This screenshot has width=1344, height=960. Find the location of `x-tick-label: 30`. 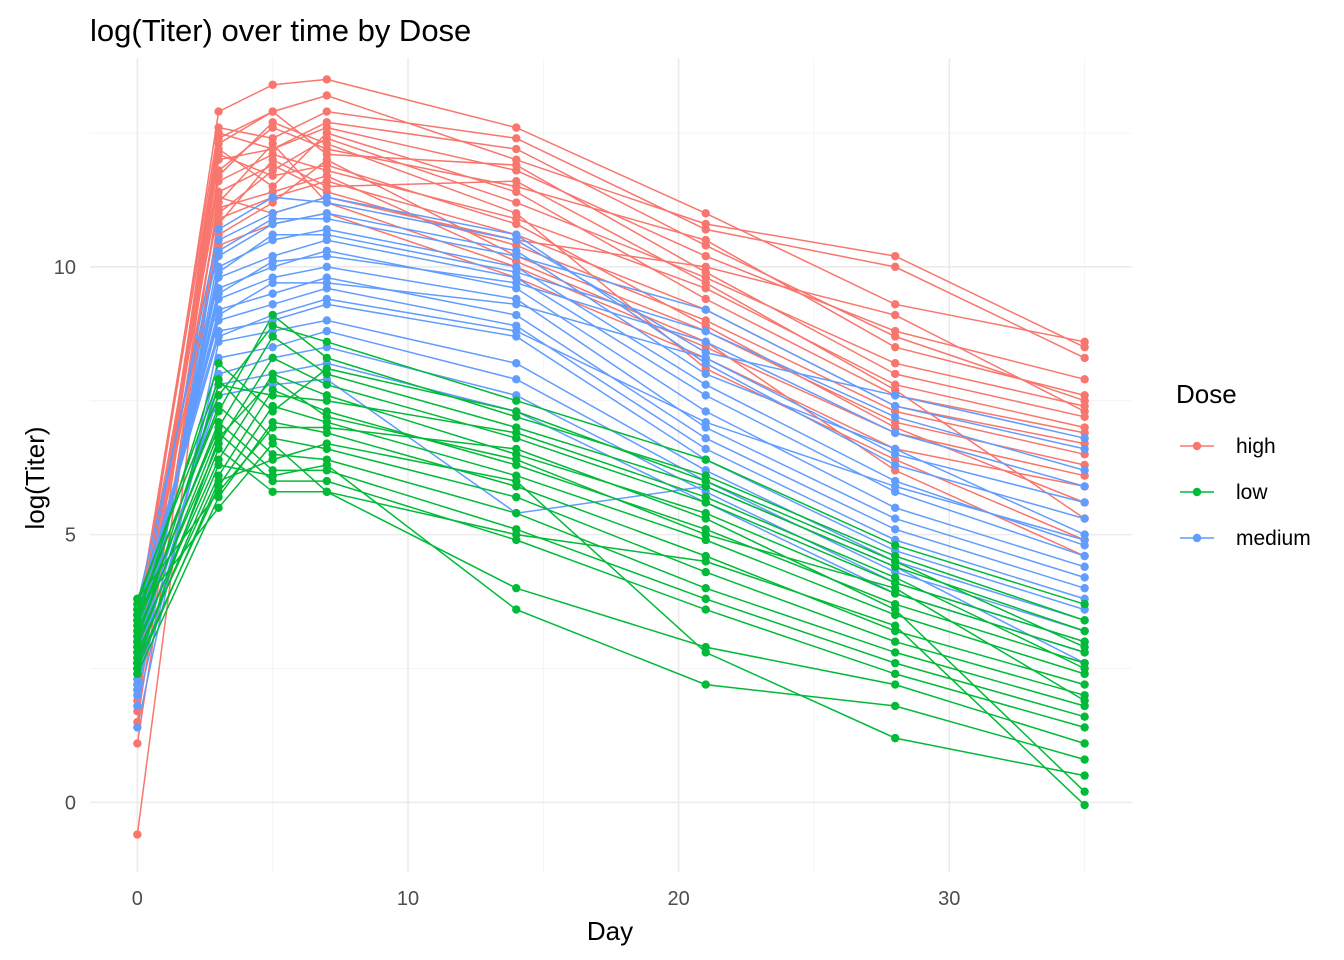

x-tick-label: 30 is located at coordinates (949, 899).